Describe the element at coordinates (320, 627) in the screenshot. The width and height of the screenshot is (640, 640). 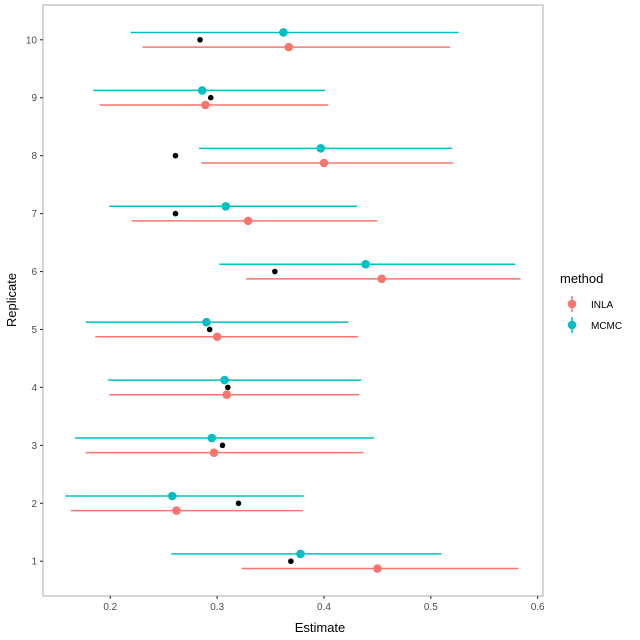
I see `x-axis-label: Estimate` at that location.